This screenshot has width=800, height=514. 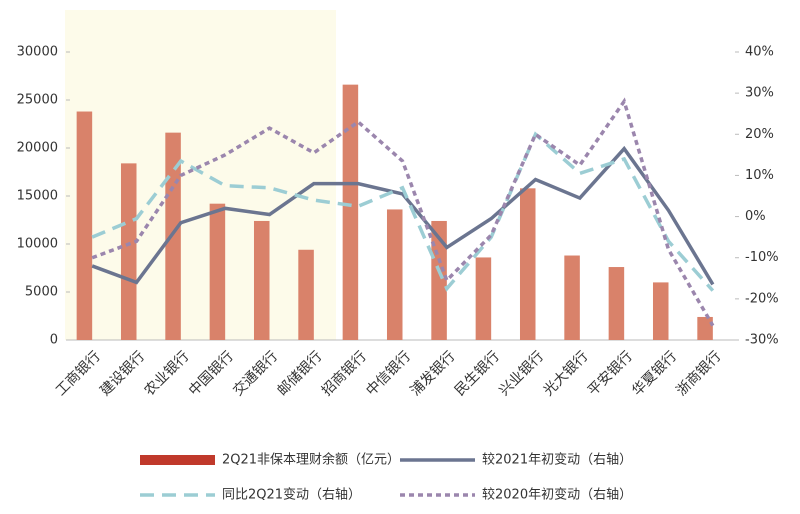 I want to click on y-tick-label: 5000, so click(x=41, y=292).